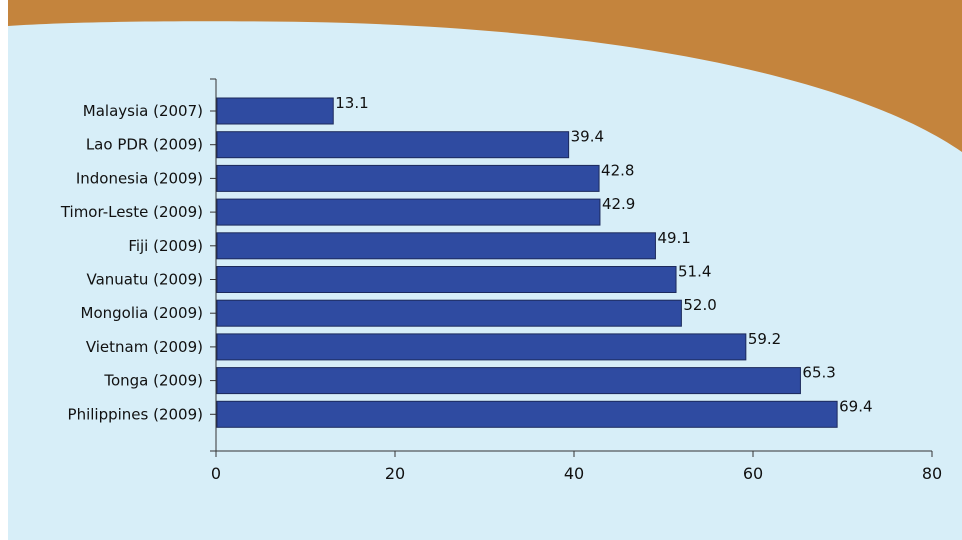 This screenshot has height=540, width=962. What do you see at coordinates (932, 473) in the screenshot?
I see `x-tick-label: 80` at bounding box center [932, 473].